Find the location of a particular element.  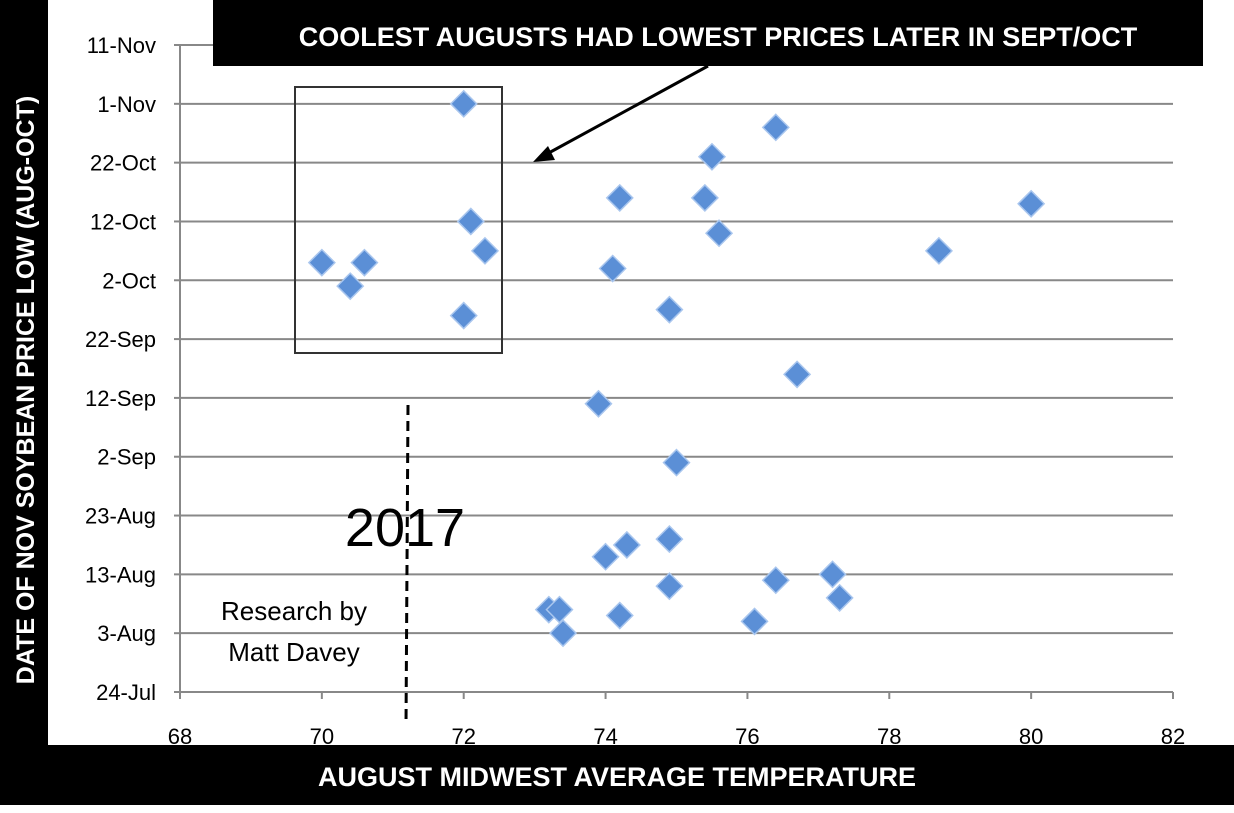

y-tick-label: 23-Aug is located at coordinates (120, 516).